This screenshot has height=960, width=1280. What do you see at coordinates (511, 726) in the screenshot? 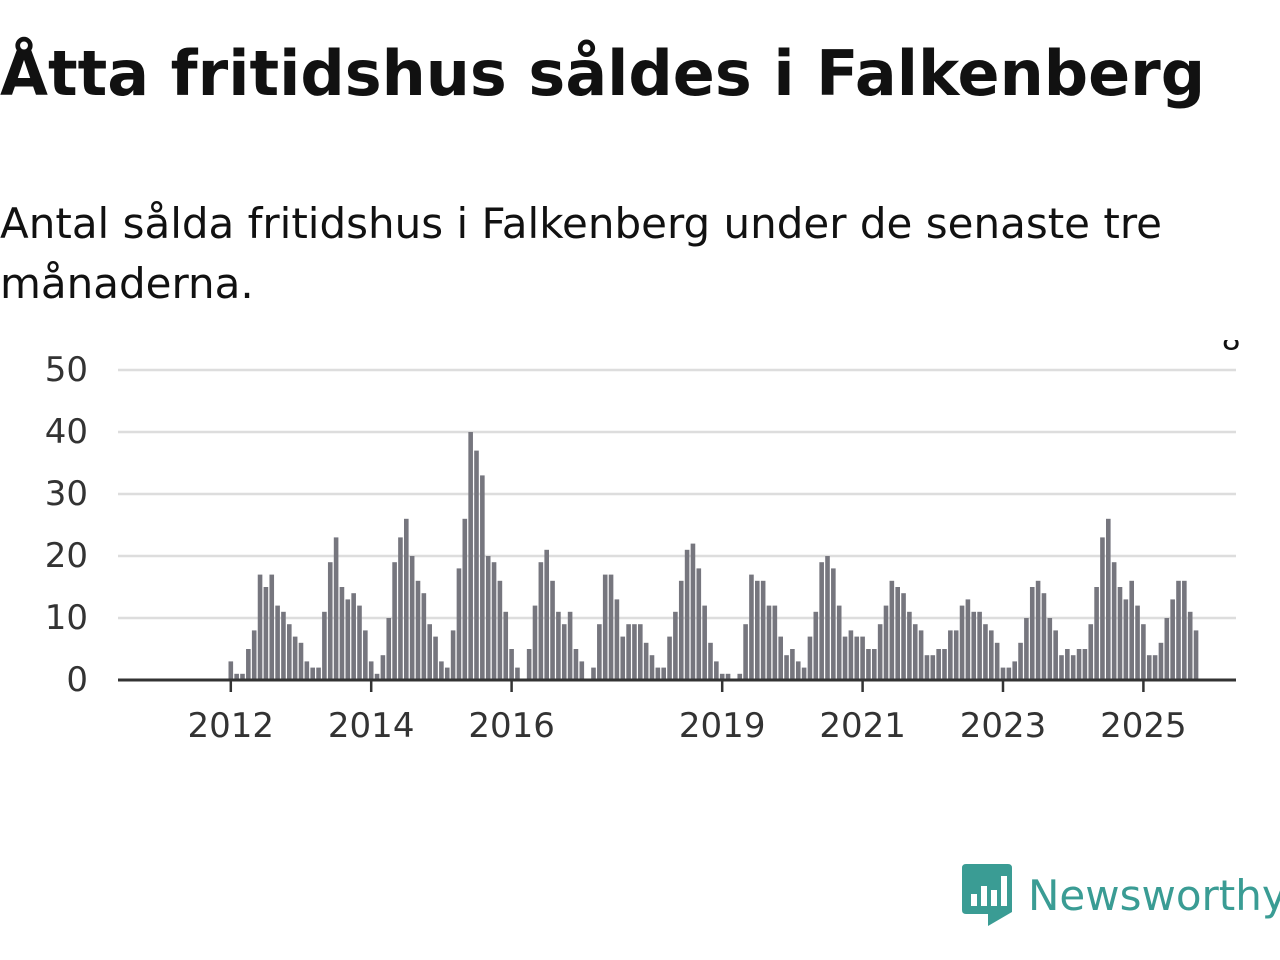
I see `x-tick-label: 2016` at bounding box center [511, 726].